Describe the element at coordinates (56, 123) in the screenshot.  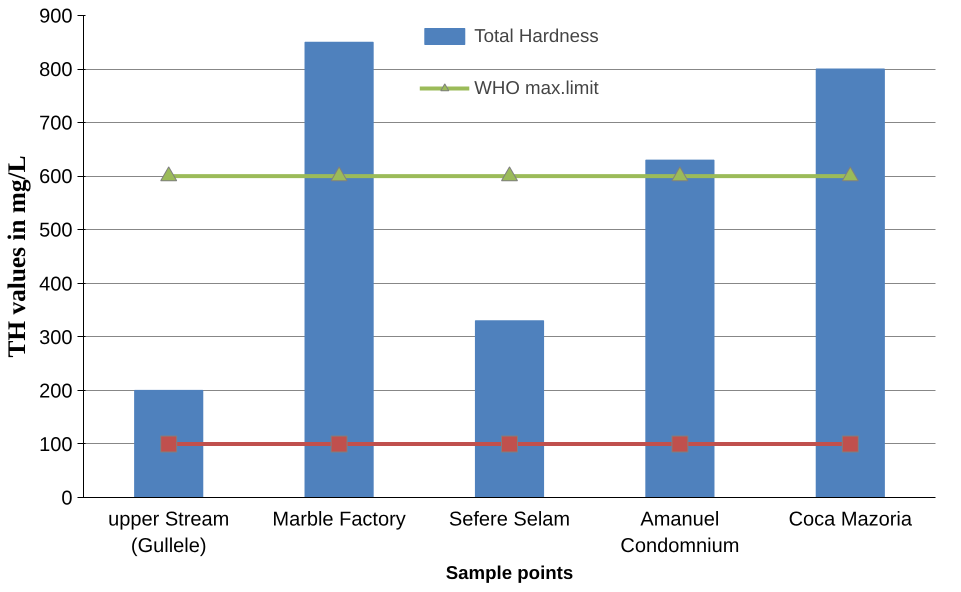
I see `y-tick-label: 700` at that location.